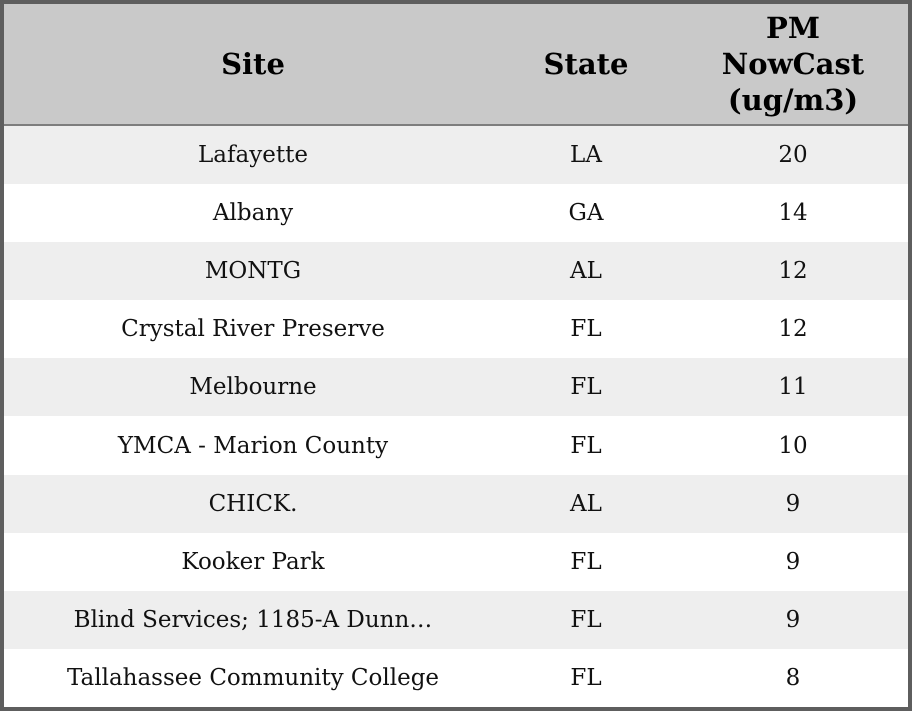 This screenshot has width=912, height=711. What do you see at coordinates (586, 155) in the screenshot?
I see `state-cell: LA` at bounding box center [586, 155].